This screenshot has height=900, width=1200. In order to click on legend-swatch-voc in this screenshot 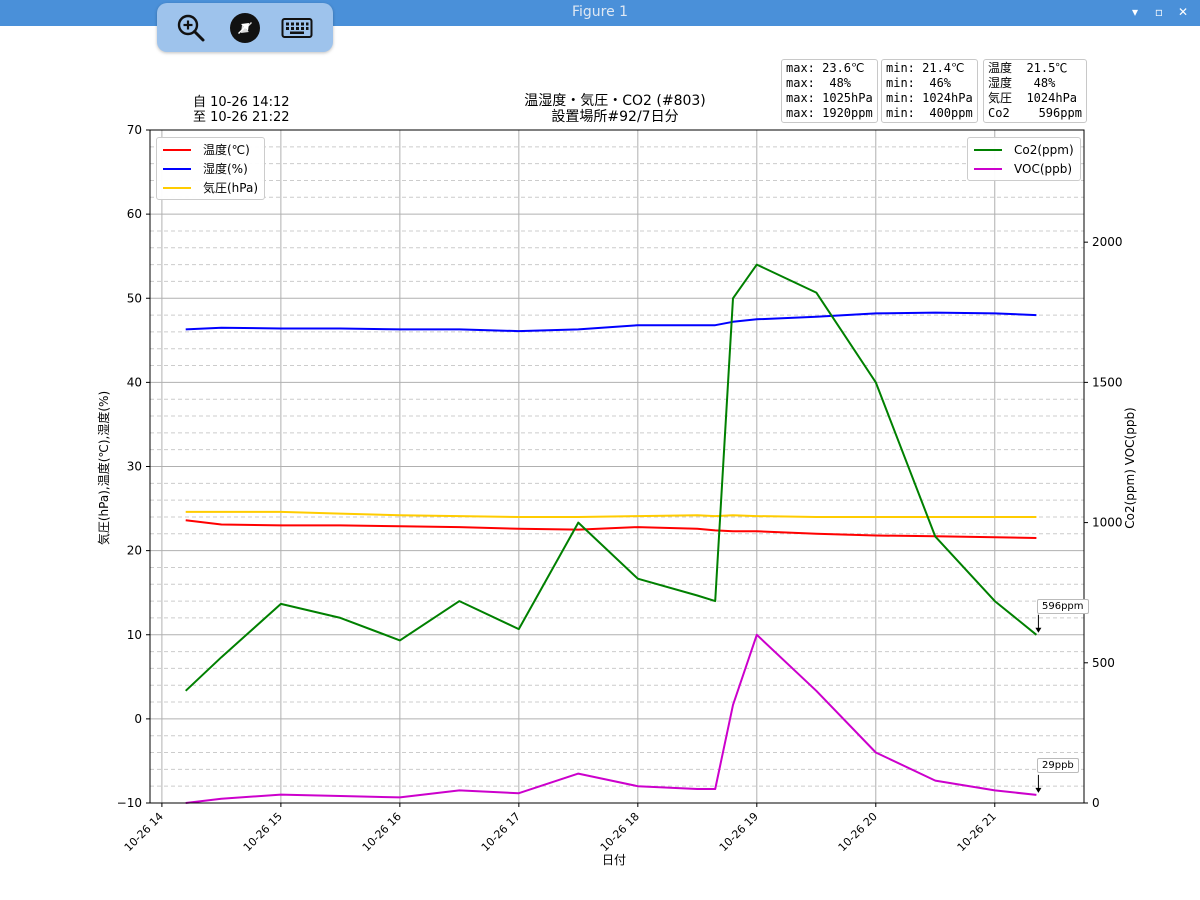, I will do `click(988, 168)`.